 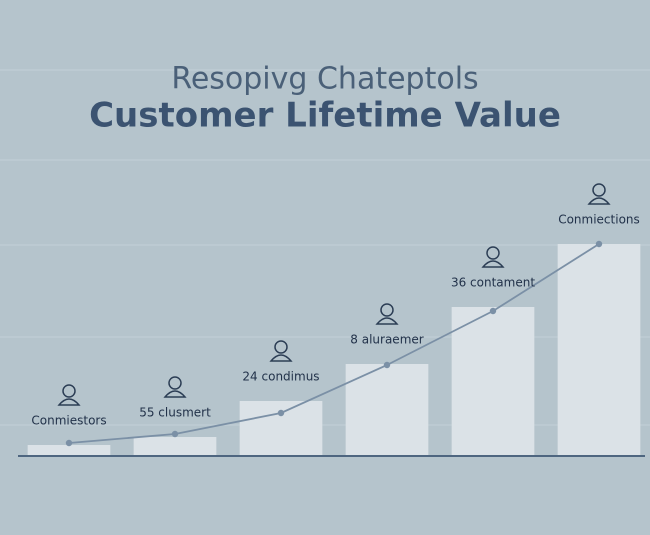 What do you see at coordinates (599, 220) in the screenshot?
I see `bar-label: Conmiections` at bounding box center [599, 220].